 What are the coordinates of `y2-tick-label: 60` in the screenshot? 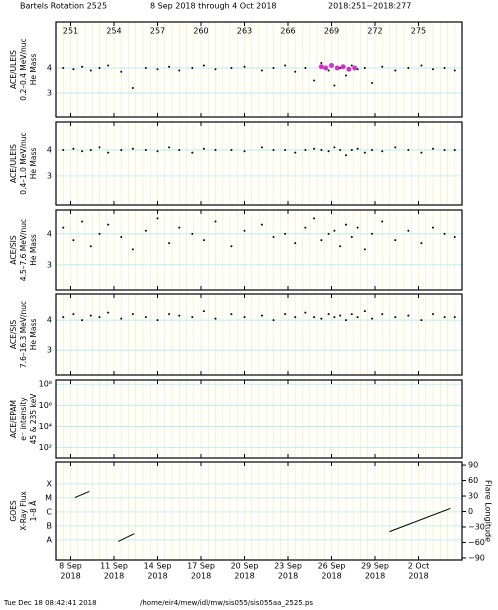 It's located at (473, 480).